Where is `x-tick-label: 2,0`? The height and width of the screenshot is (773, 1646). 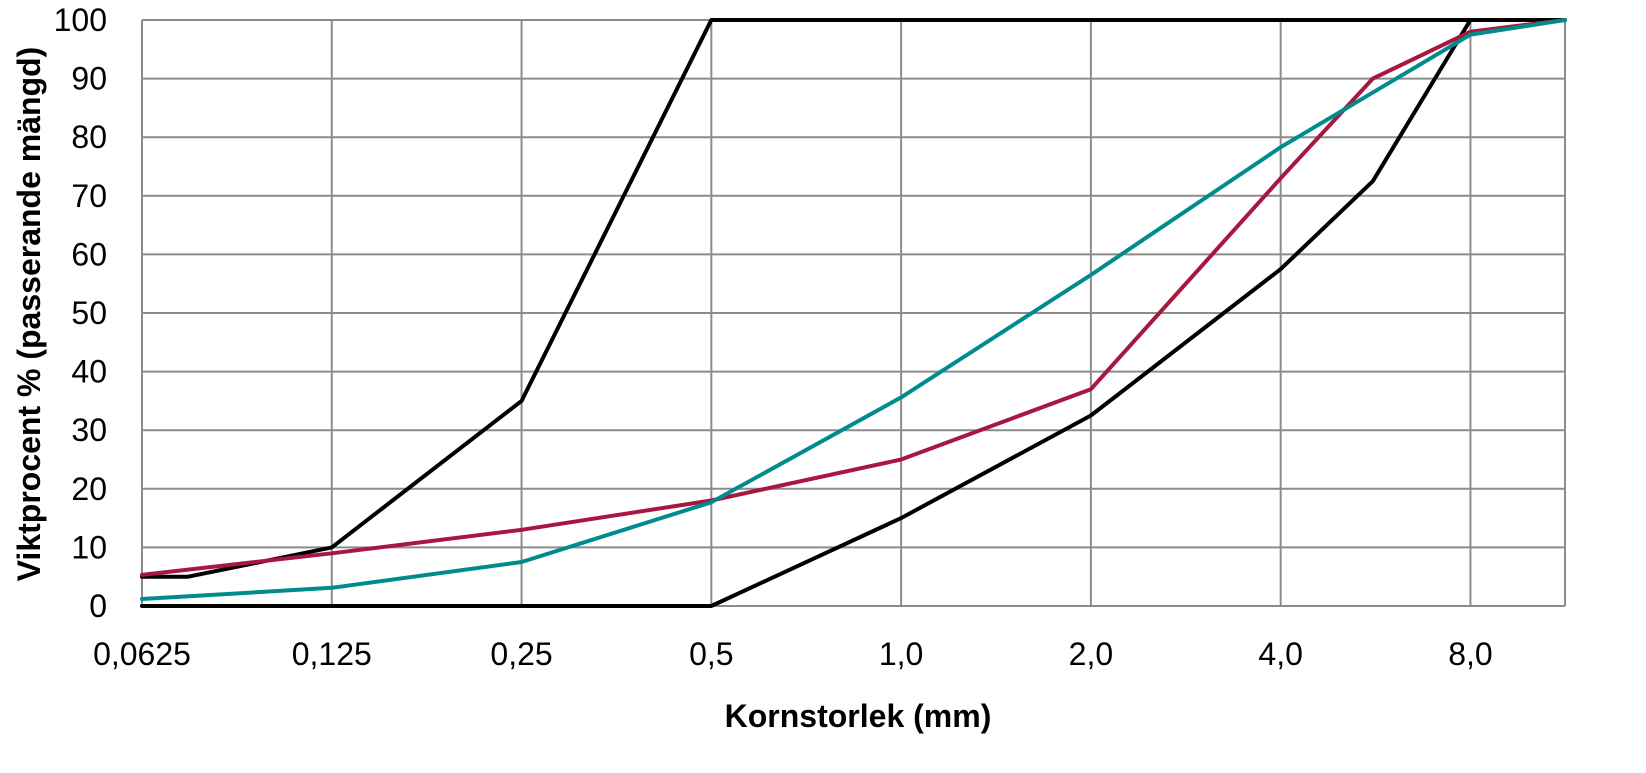 x-tick-label: 2,0 is located at coordinates (1091, 654).